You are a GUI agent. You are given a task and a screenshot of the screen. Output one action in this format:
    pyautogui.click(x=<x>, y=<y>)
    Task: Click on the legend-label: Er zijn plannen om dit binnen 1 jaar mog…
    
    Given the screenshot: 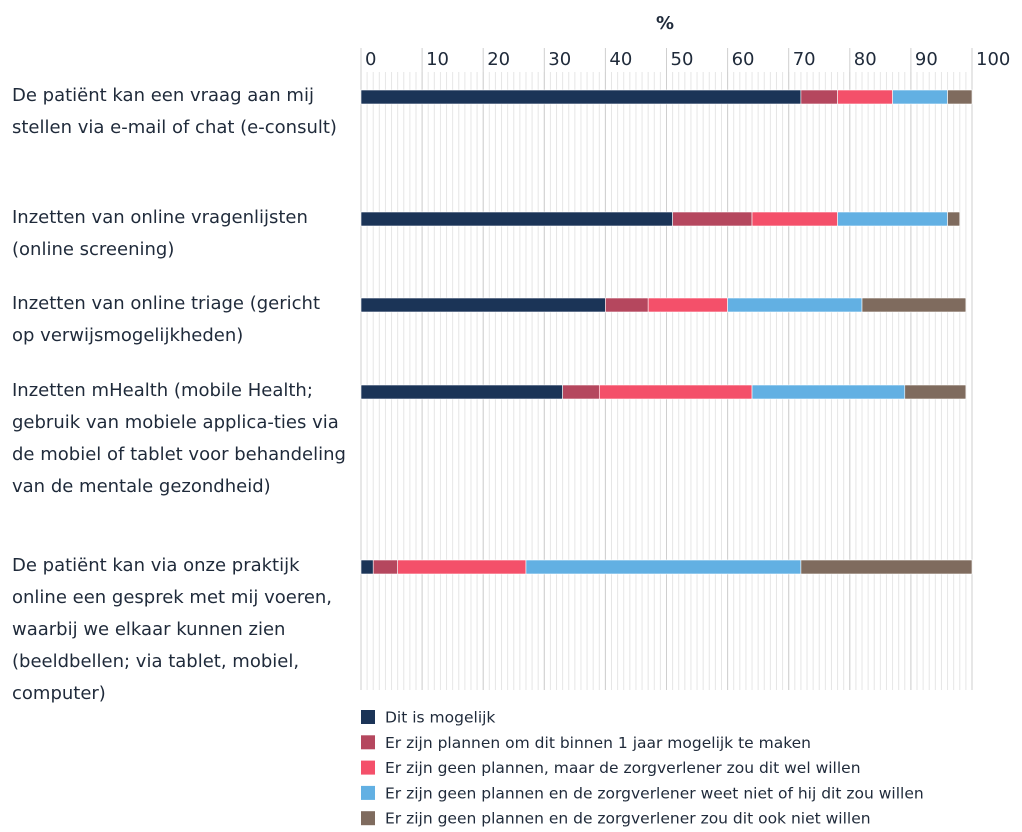 What is the action you would take?
    pyautogui.click(x=598, y=743)
    